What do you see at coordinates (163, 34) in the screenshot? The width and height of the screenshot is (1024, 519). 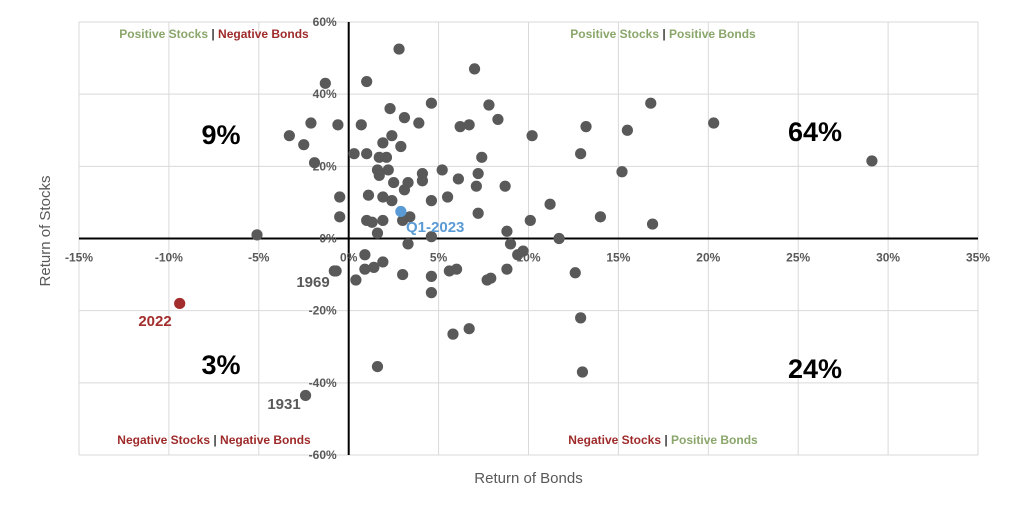 I see `quadrant-label-top-left-stocks: Positive Stocks` at bounding box center [163, 34].